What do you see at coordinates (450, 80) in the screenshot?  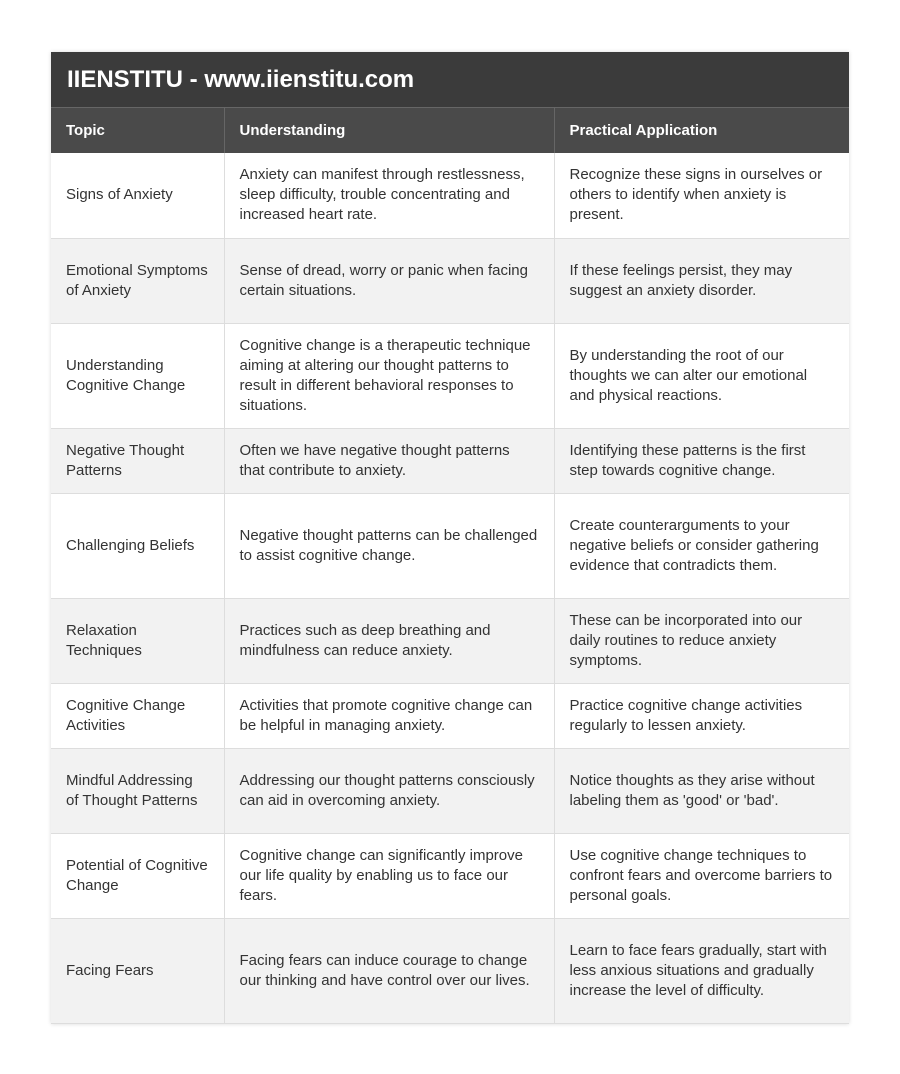 I see `page-title: IIENSTITU - www.iienstitu.com` at bounding box center [450, 80].